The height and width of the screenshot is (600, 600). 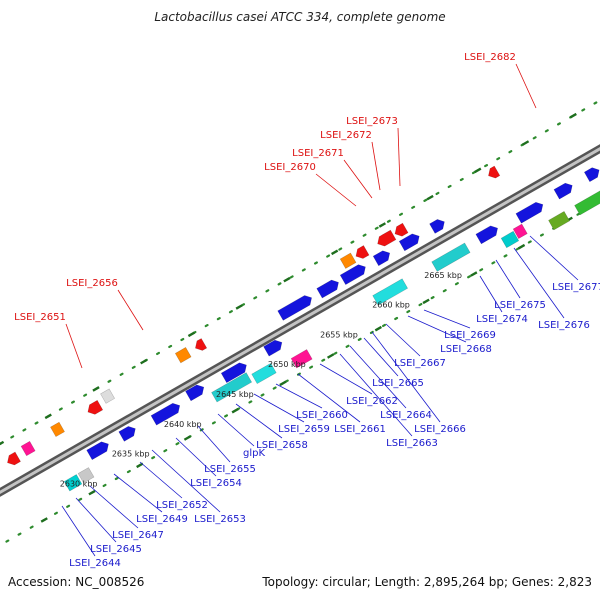 I want to click on gene-label-outer: LSEI_2673, so click(x=372, y=121).